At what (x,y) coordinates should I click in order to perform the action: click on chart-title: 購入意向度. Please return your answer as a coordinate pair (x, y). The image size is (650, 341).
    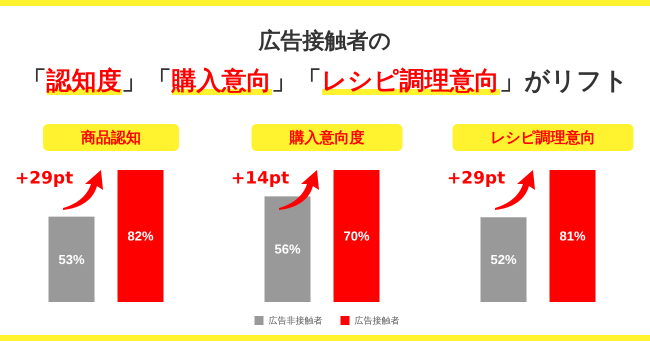
    Looking at the image, I should click on (326, 137).